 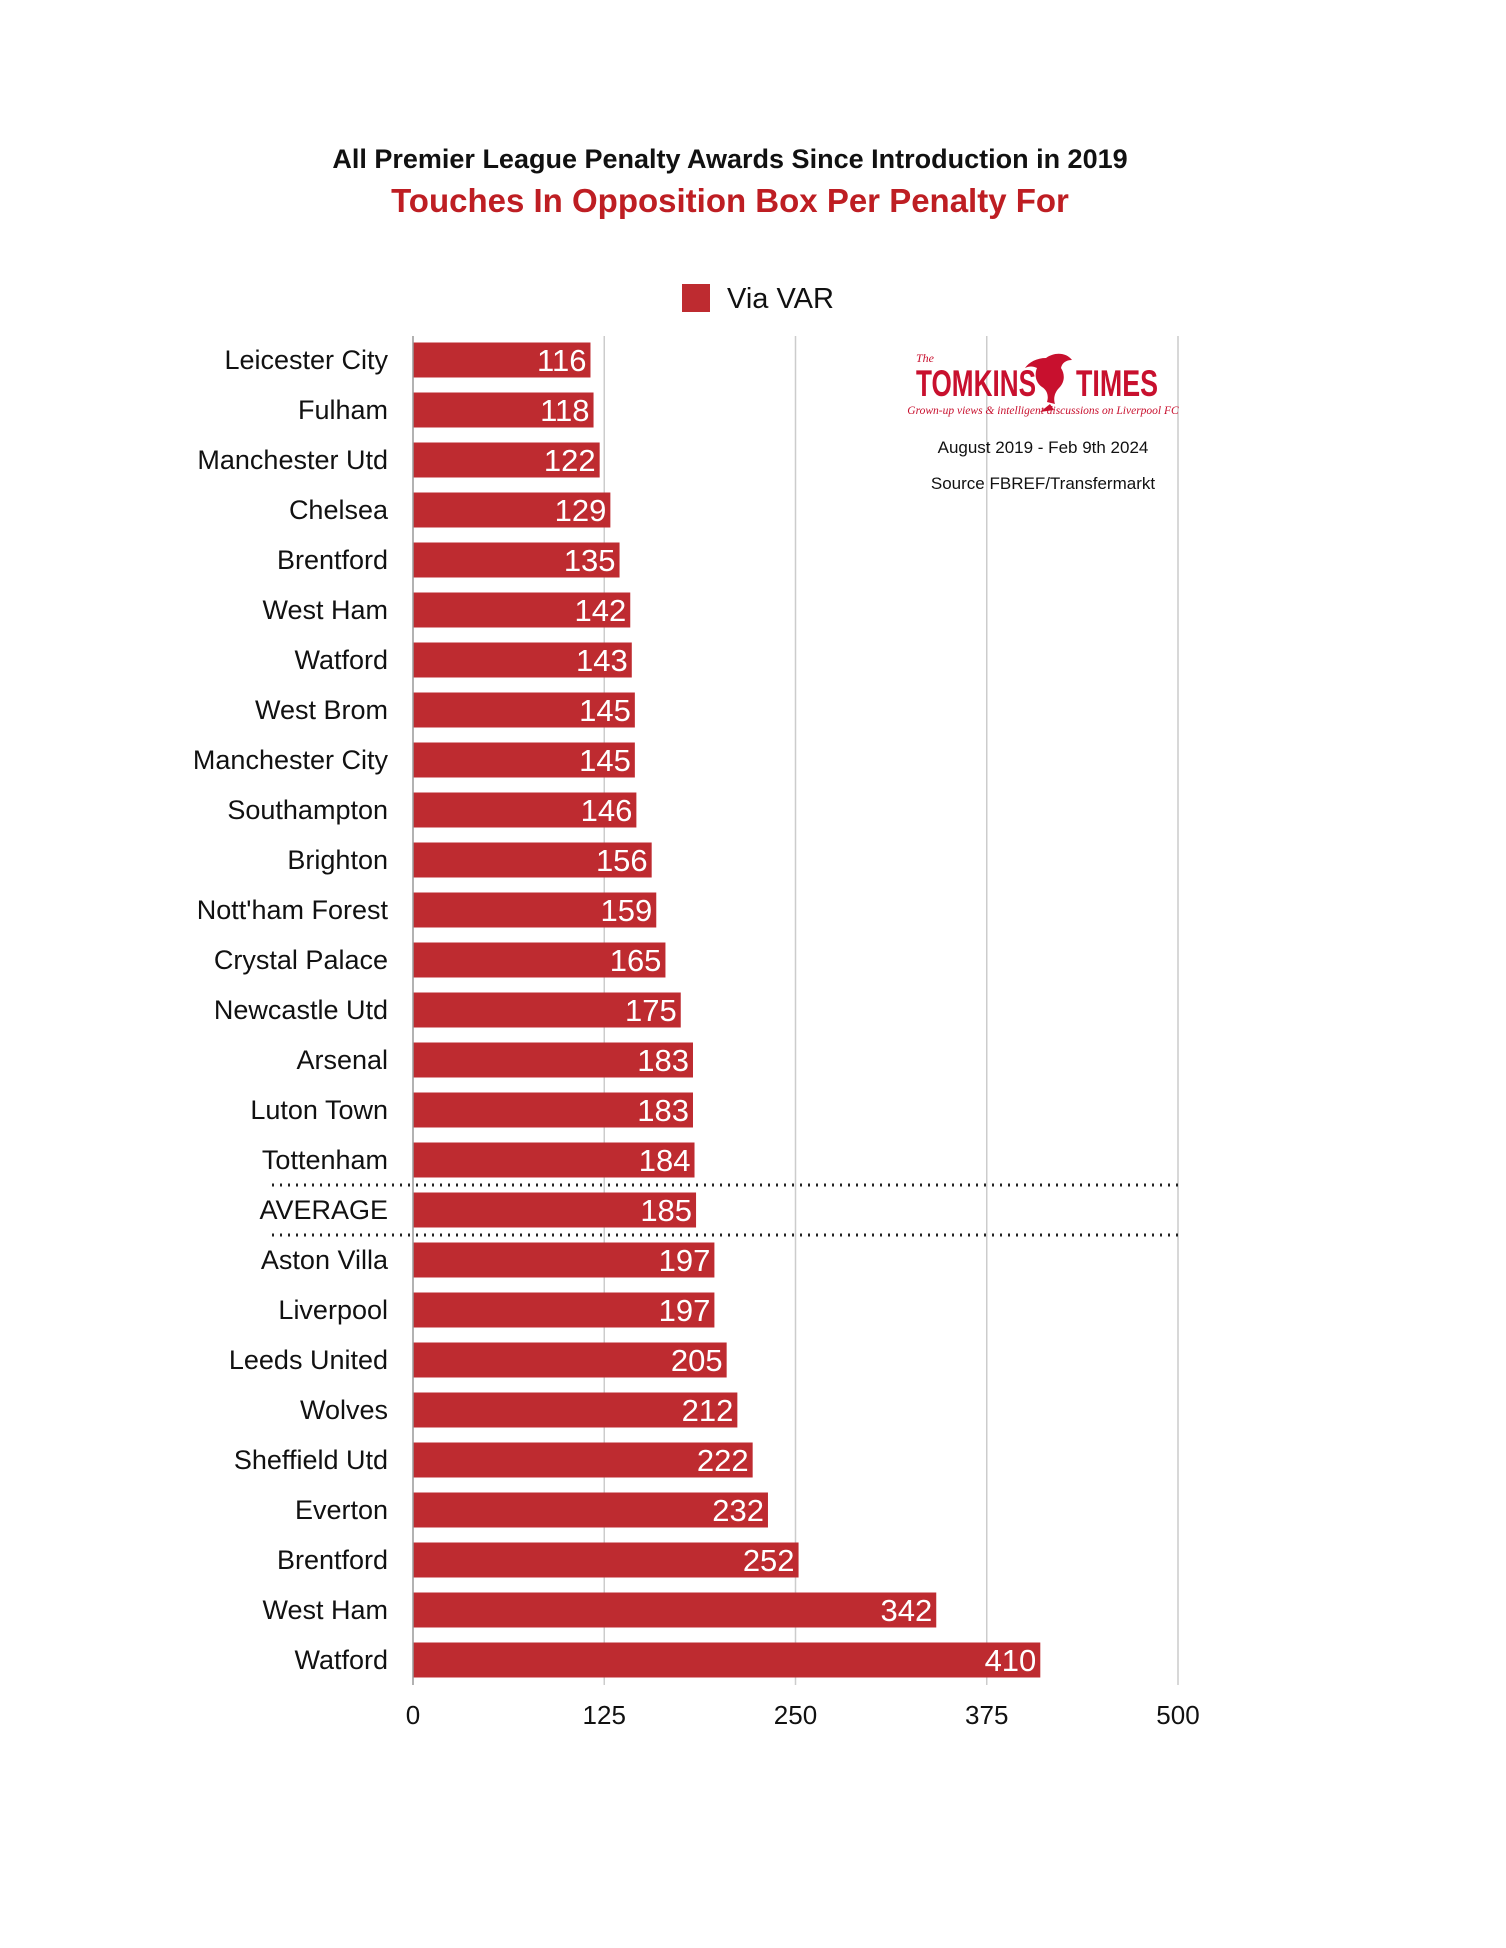 What do you see at coordinates (564, 410) in the screenshot?
I see `value-label: 118` at bounding box center [564, 410].